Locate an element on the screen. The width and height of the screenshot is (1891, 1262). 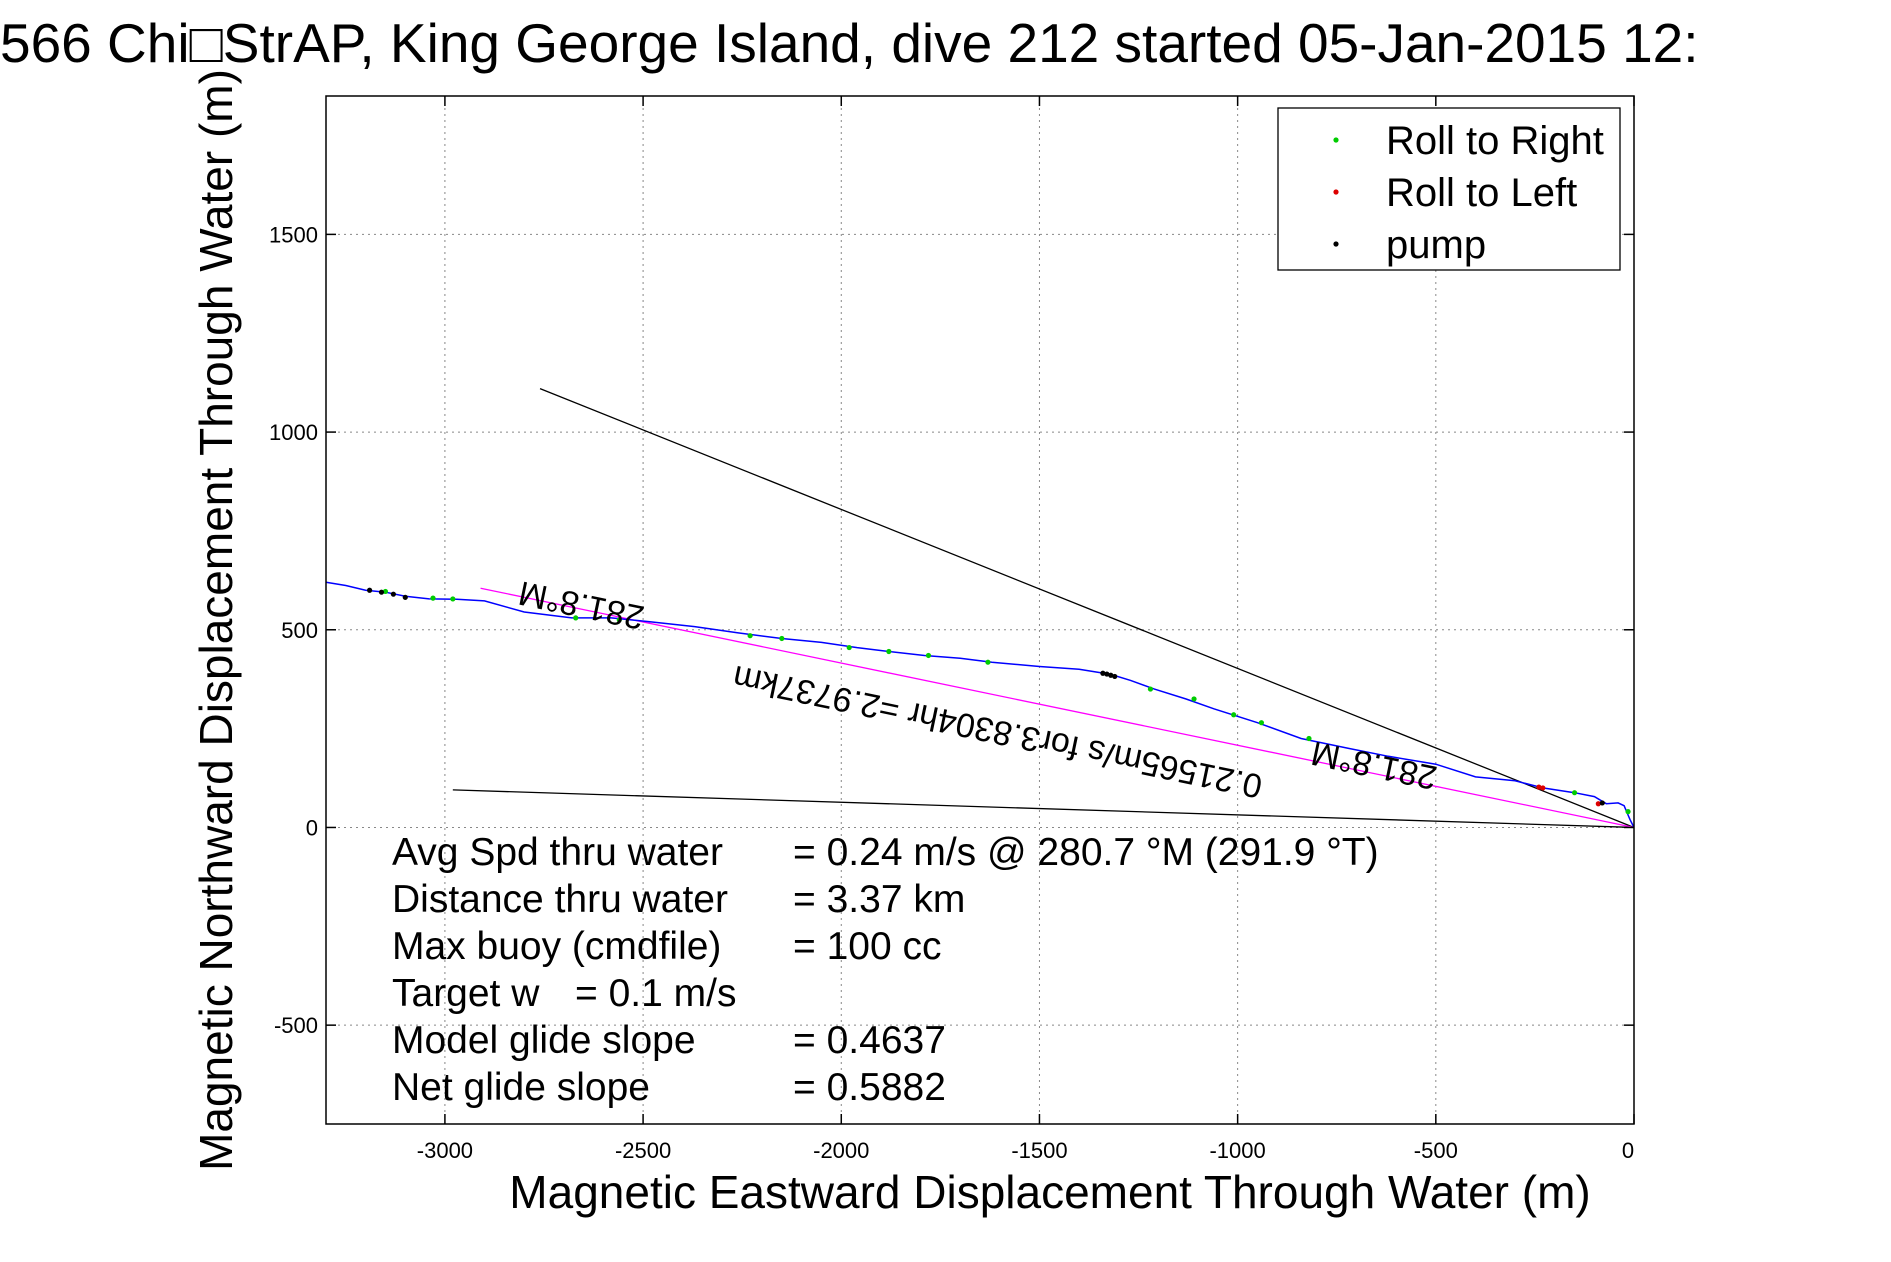
y-tick-label: 1000 is located at coordinates (293, 432).